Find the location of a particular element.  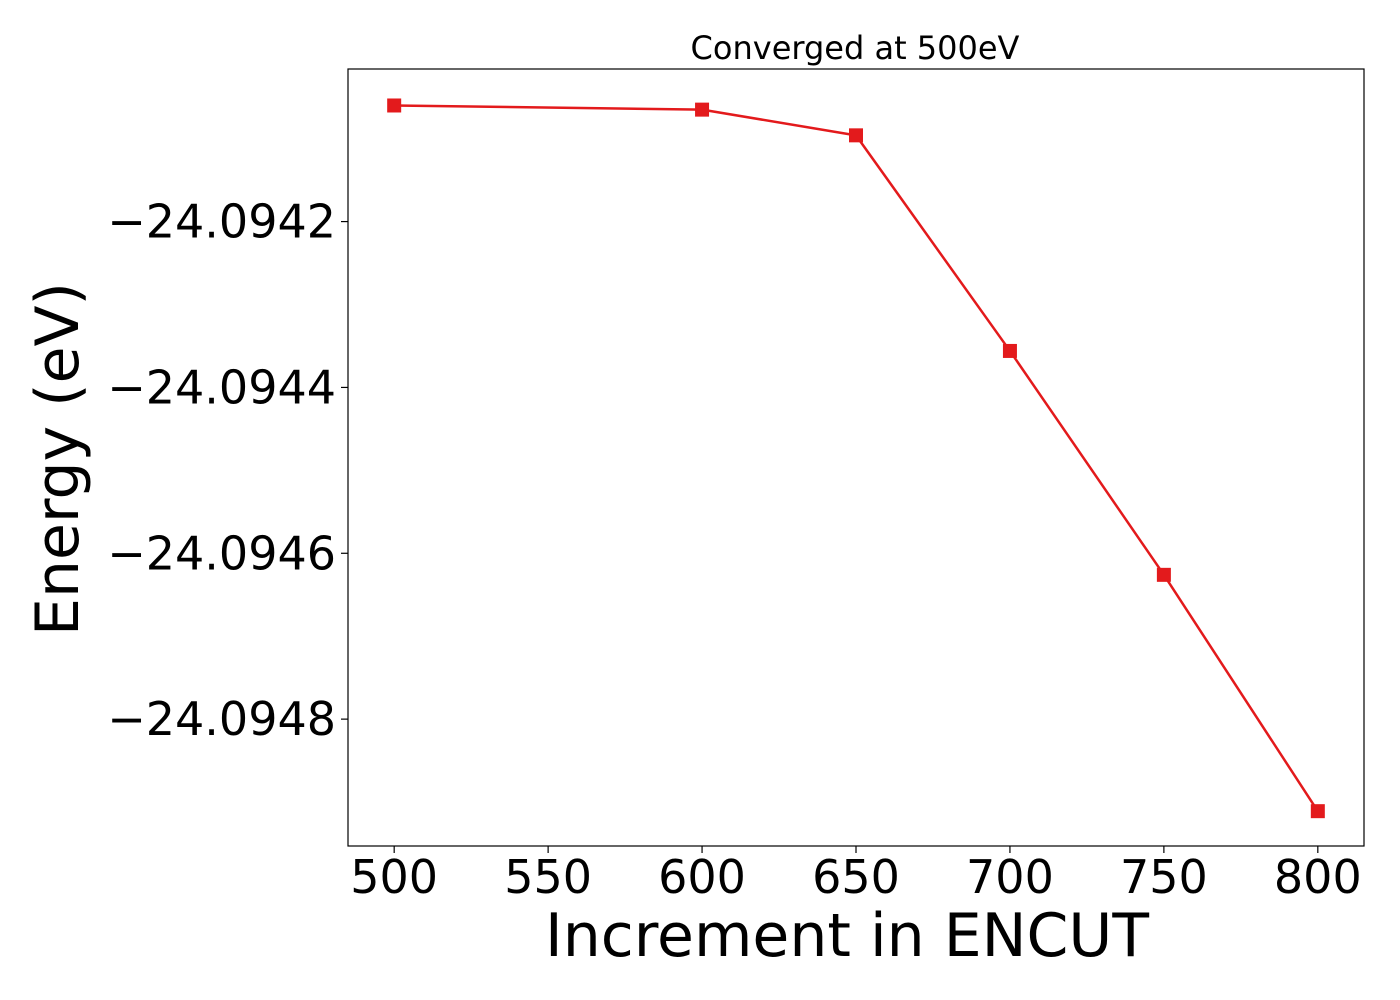

y-tick-label: −24.0948 is located at coordinates (221, 719).